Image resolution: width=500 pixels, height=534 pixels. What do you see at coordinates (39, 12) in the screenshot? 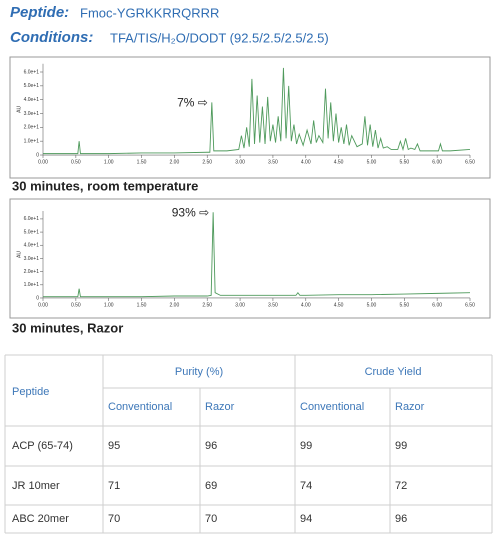
I see `peptide-label: Peptide:` at bounding box center [39, 12].